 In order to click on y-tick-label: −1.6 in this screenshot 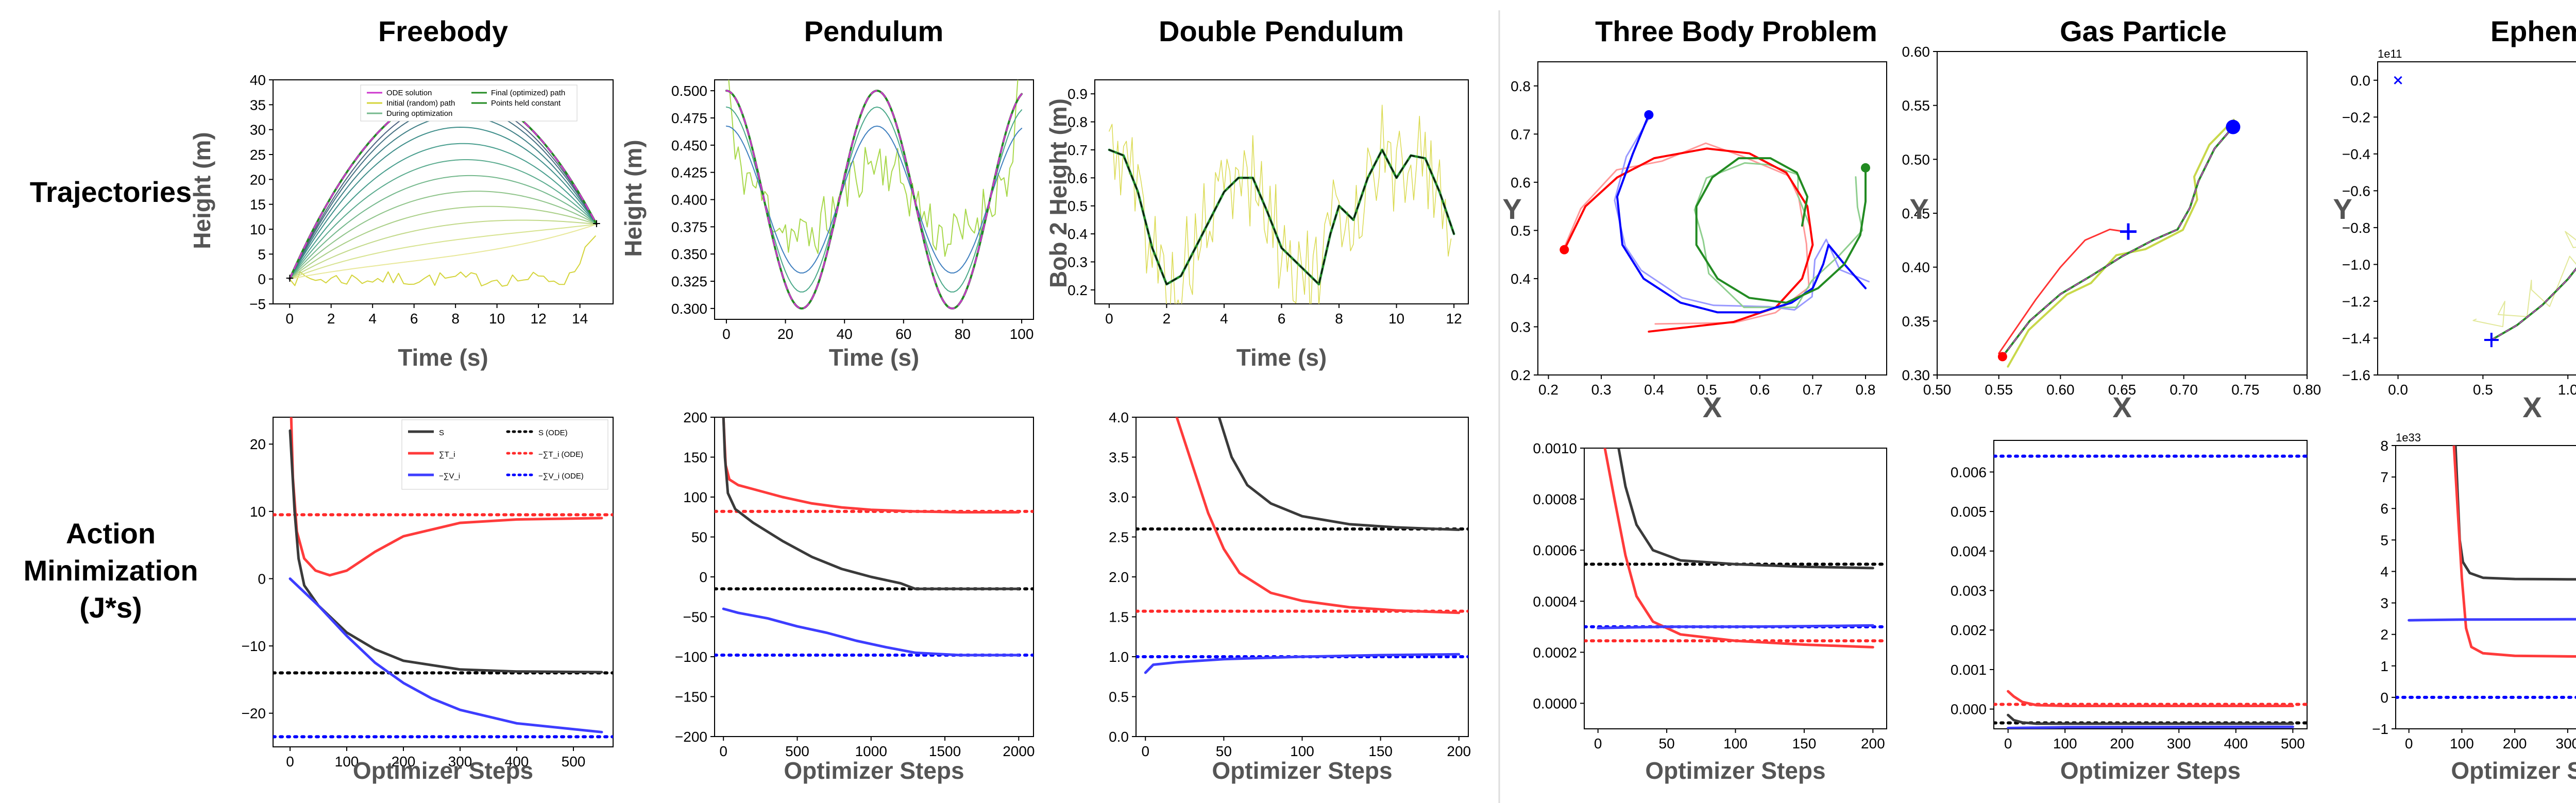, I will do `click(2356, 375)`.